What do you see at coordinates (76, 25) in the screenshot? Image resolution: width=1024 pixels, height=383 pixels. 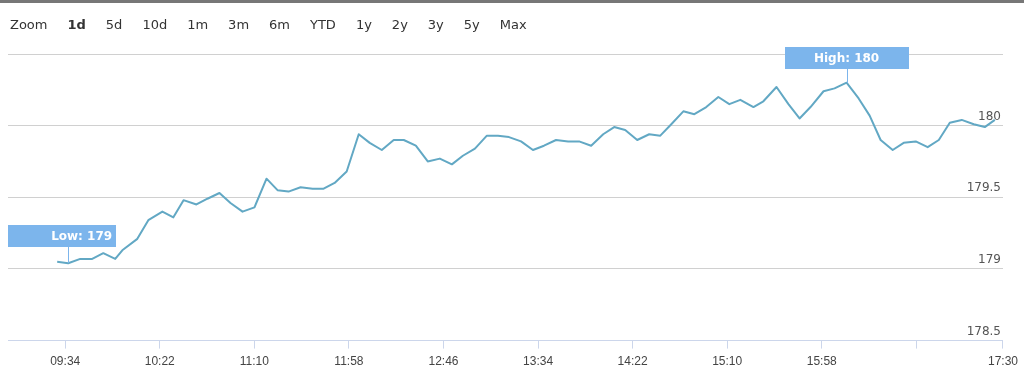 I see `text: 1d` at bounding box center [76, 25].